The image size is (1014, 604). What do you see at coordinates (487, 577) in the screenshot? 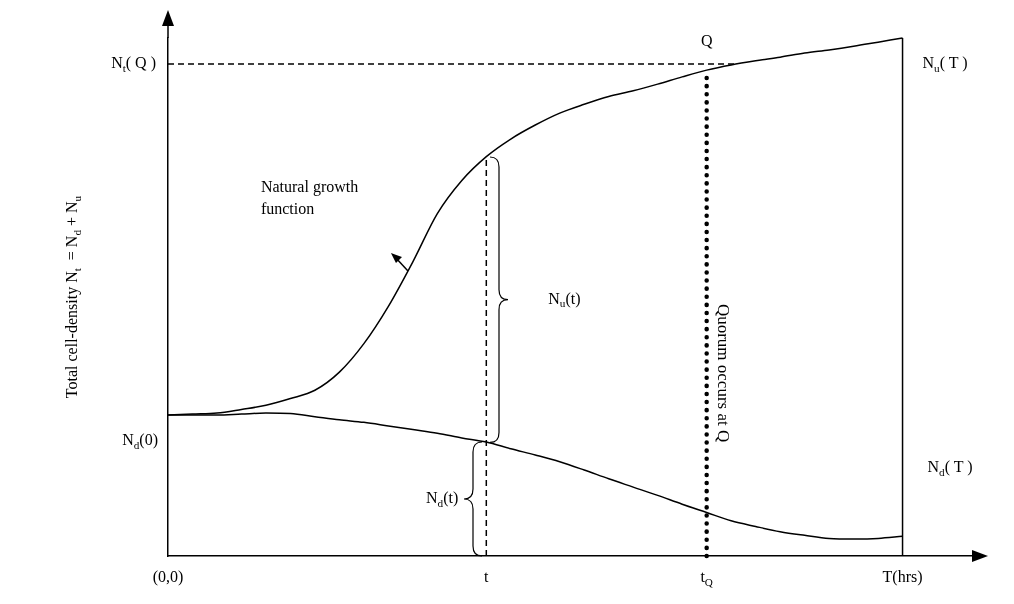
I see `x-tick-label: t` at bounding box center [487, 577].